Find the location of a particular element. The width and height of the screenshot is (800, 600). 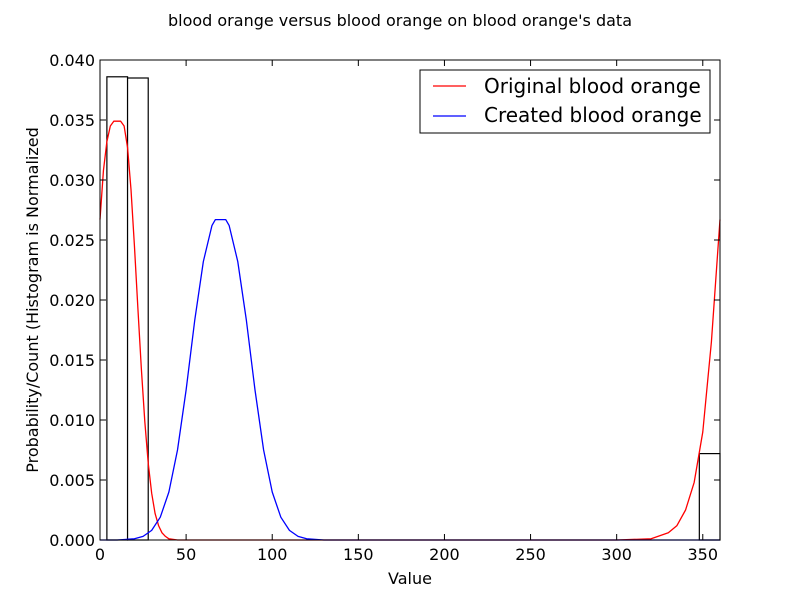

y-tick-label: 0.005 is located at coordinates (72, 480).